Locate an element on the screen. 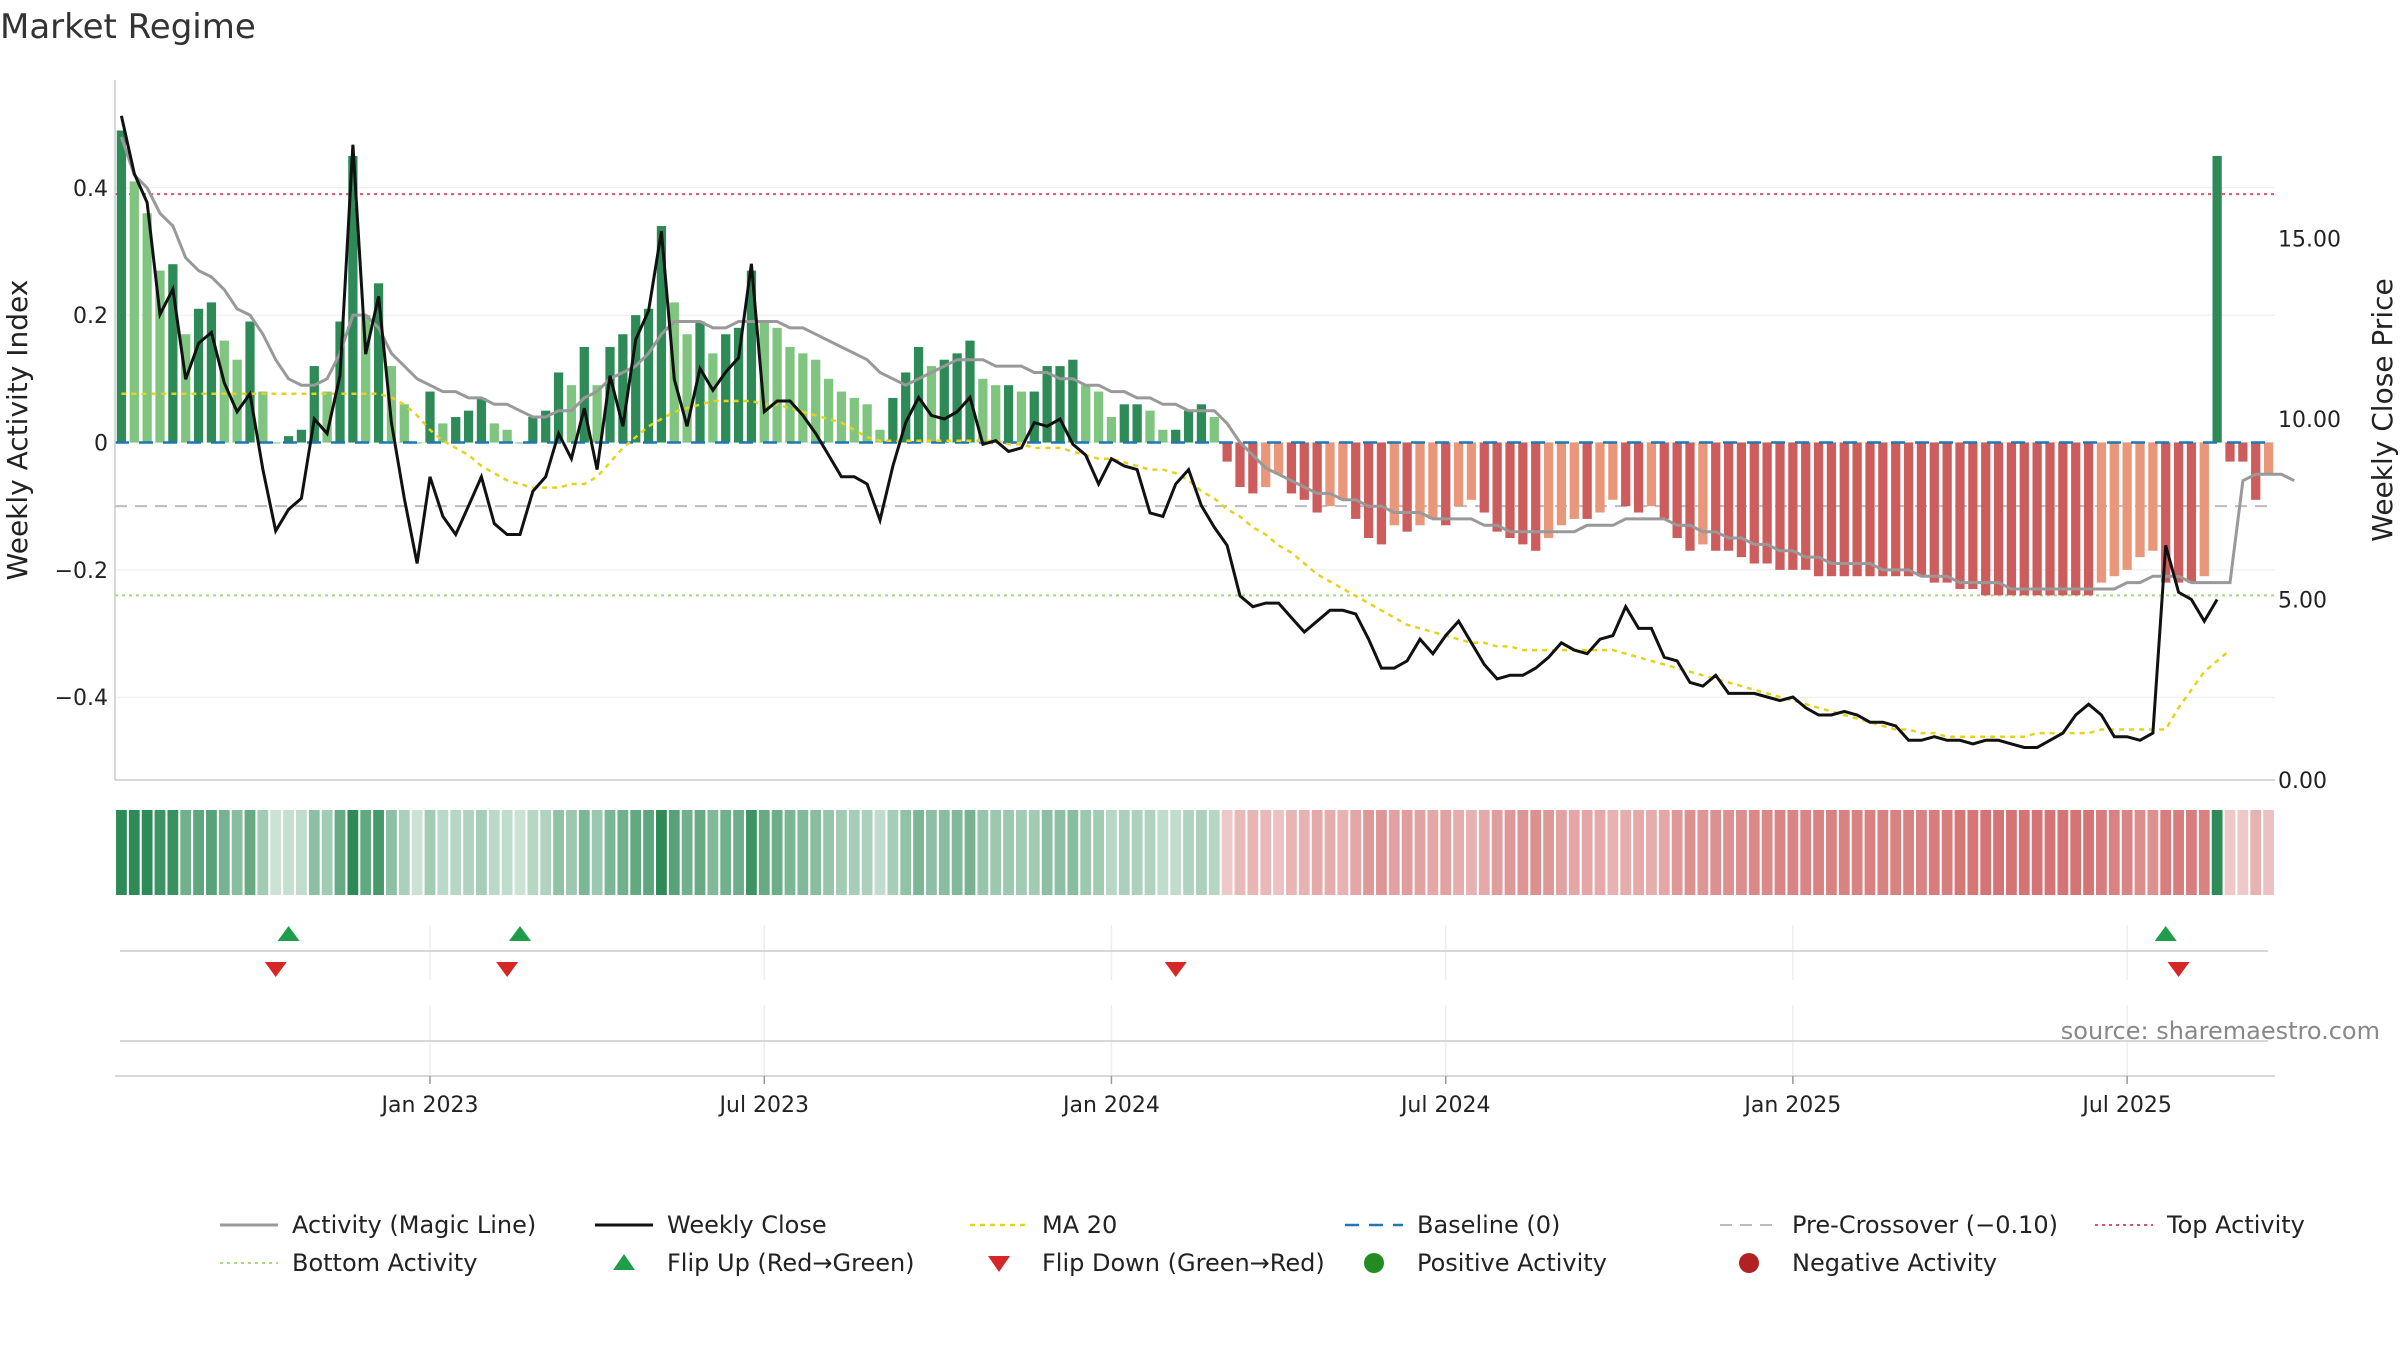 Image resolution: width=2400 pixels, height=1350 pixels. legend-label: MA 20 is located at coordinates (1079, 1225).